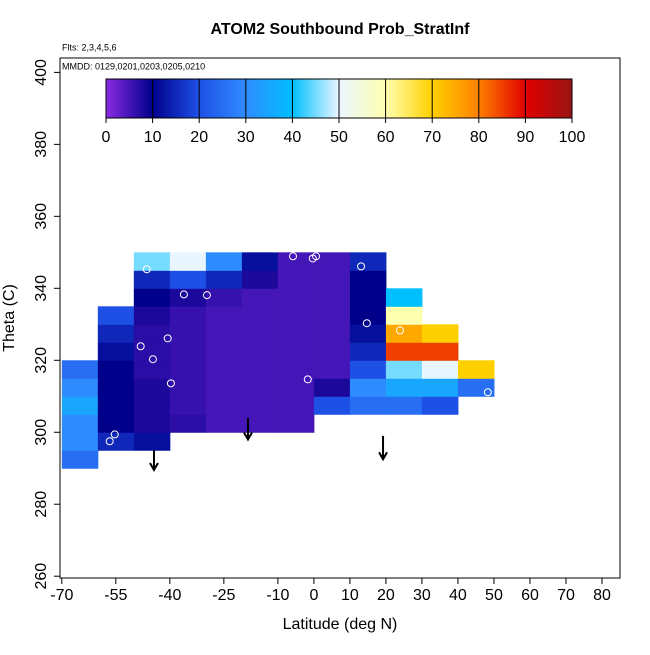  Describe the element at coordinates (340, 624) in the screenshot. I see `x-axis-label: Latitude (deg N)` at that location.